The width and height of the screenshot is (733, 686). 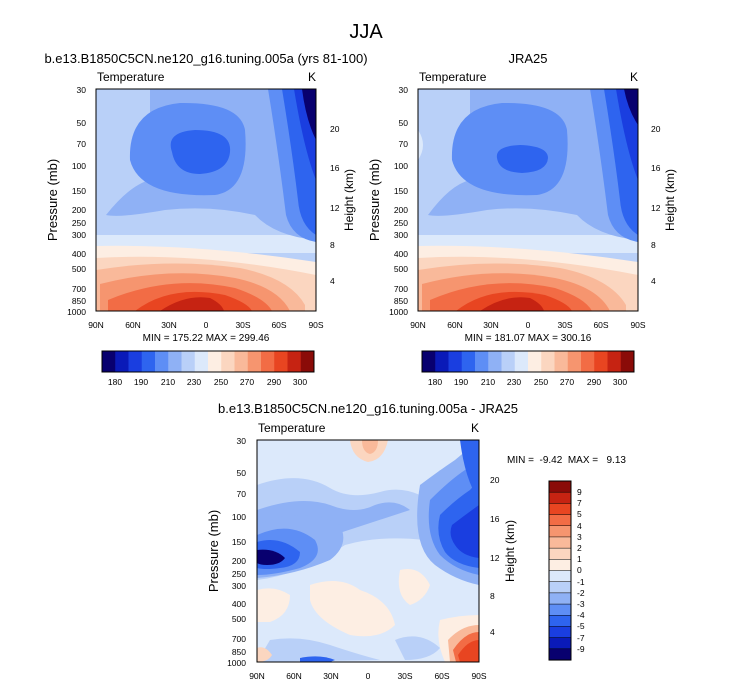 I want to click on panel-jra25-left-label: Temperature, so click(x=453, y=77).